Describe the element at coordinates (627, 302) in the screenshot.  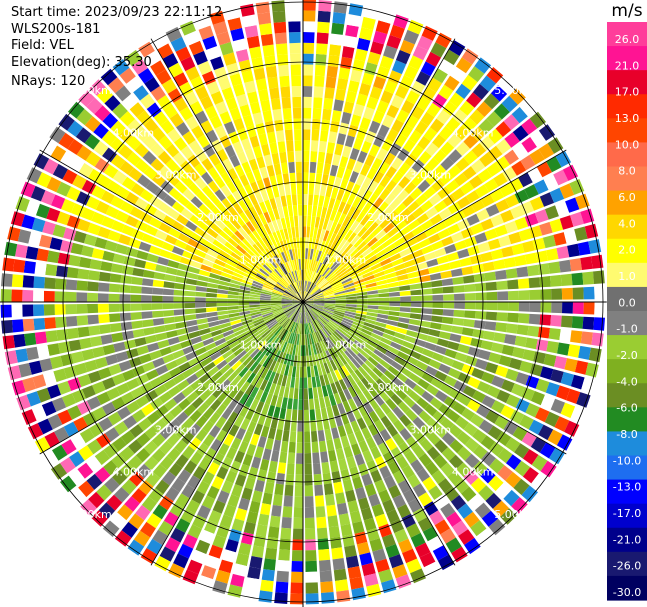
I see `colorbar-tick-label: 0.0` at that location.